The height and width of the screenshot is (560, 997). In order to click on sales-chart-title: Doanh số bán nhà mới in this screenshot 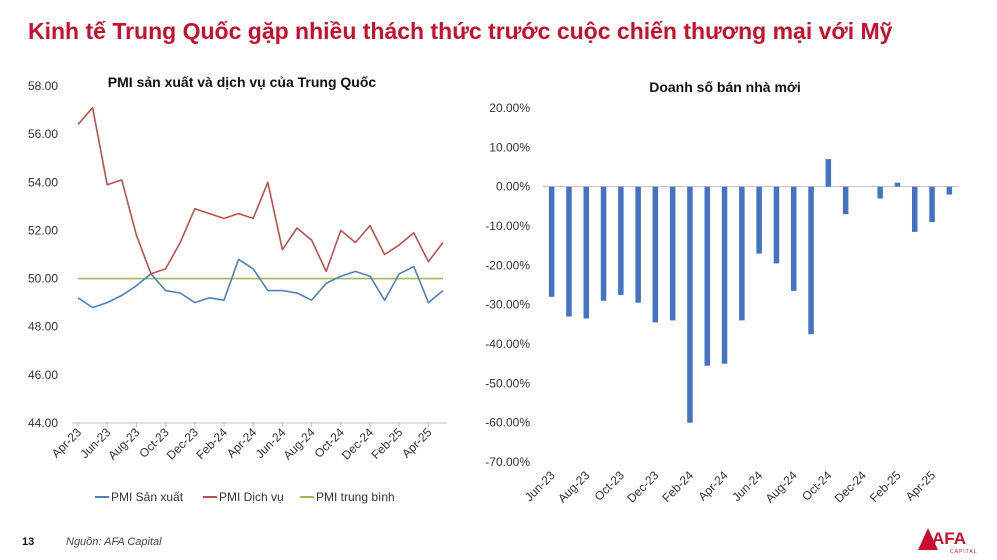, I will do `click(725, 87)`.